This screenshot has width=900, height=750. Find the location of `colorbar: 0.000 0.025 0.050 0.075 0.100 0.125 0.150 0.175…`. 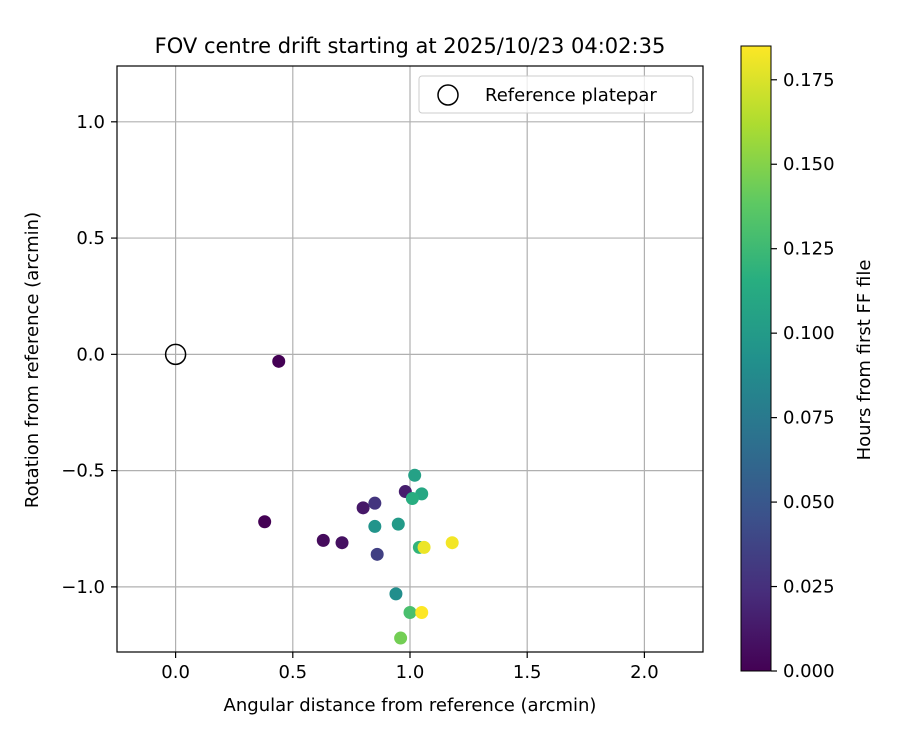

colorbar: 0.000 0.025 0.050 0.075 0.100 0.125 0.150 0.175… is located at coordinates (807, 363).